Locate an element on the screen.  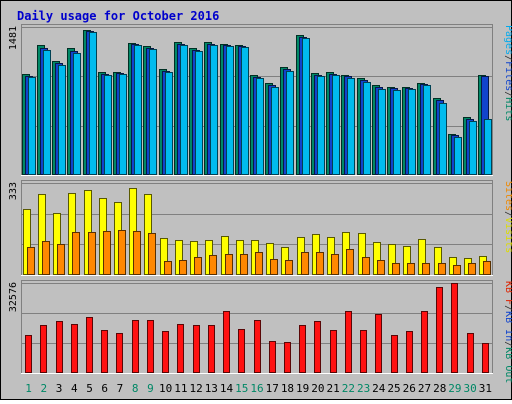
panel-max-label: 333 is located at coordinates (13, 191).